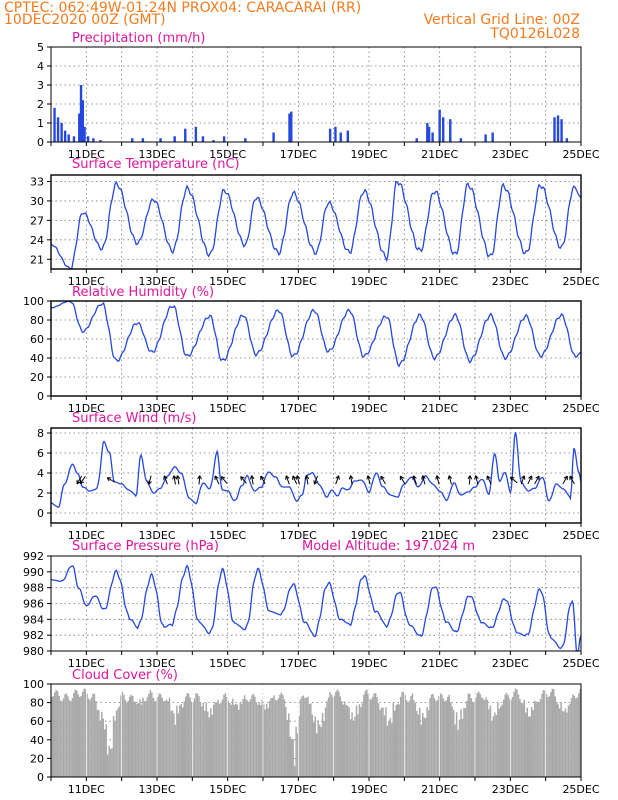  I want to click on y-tick-label: 8, so click(40, 433).